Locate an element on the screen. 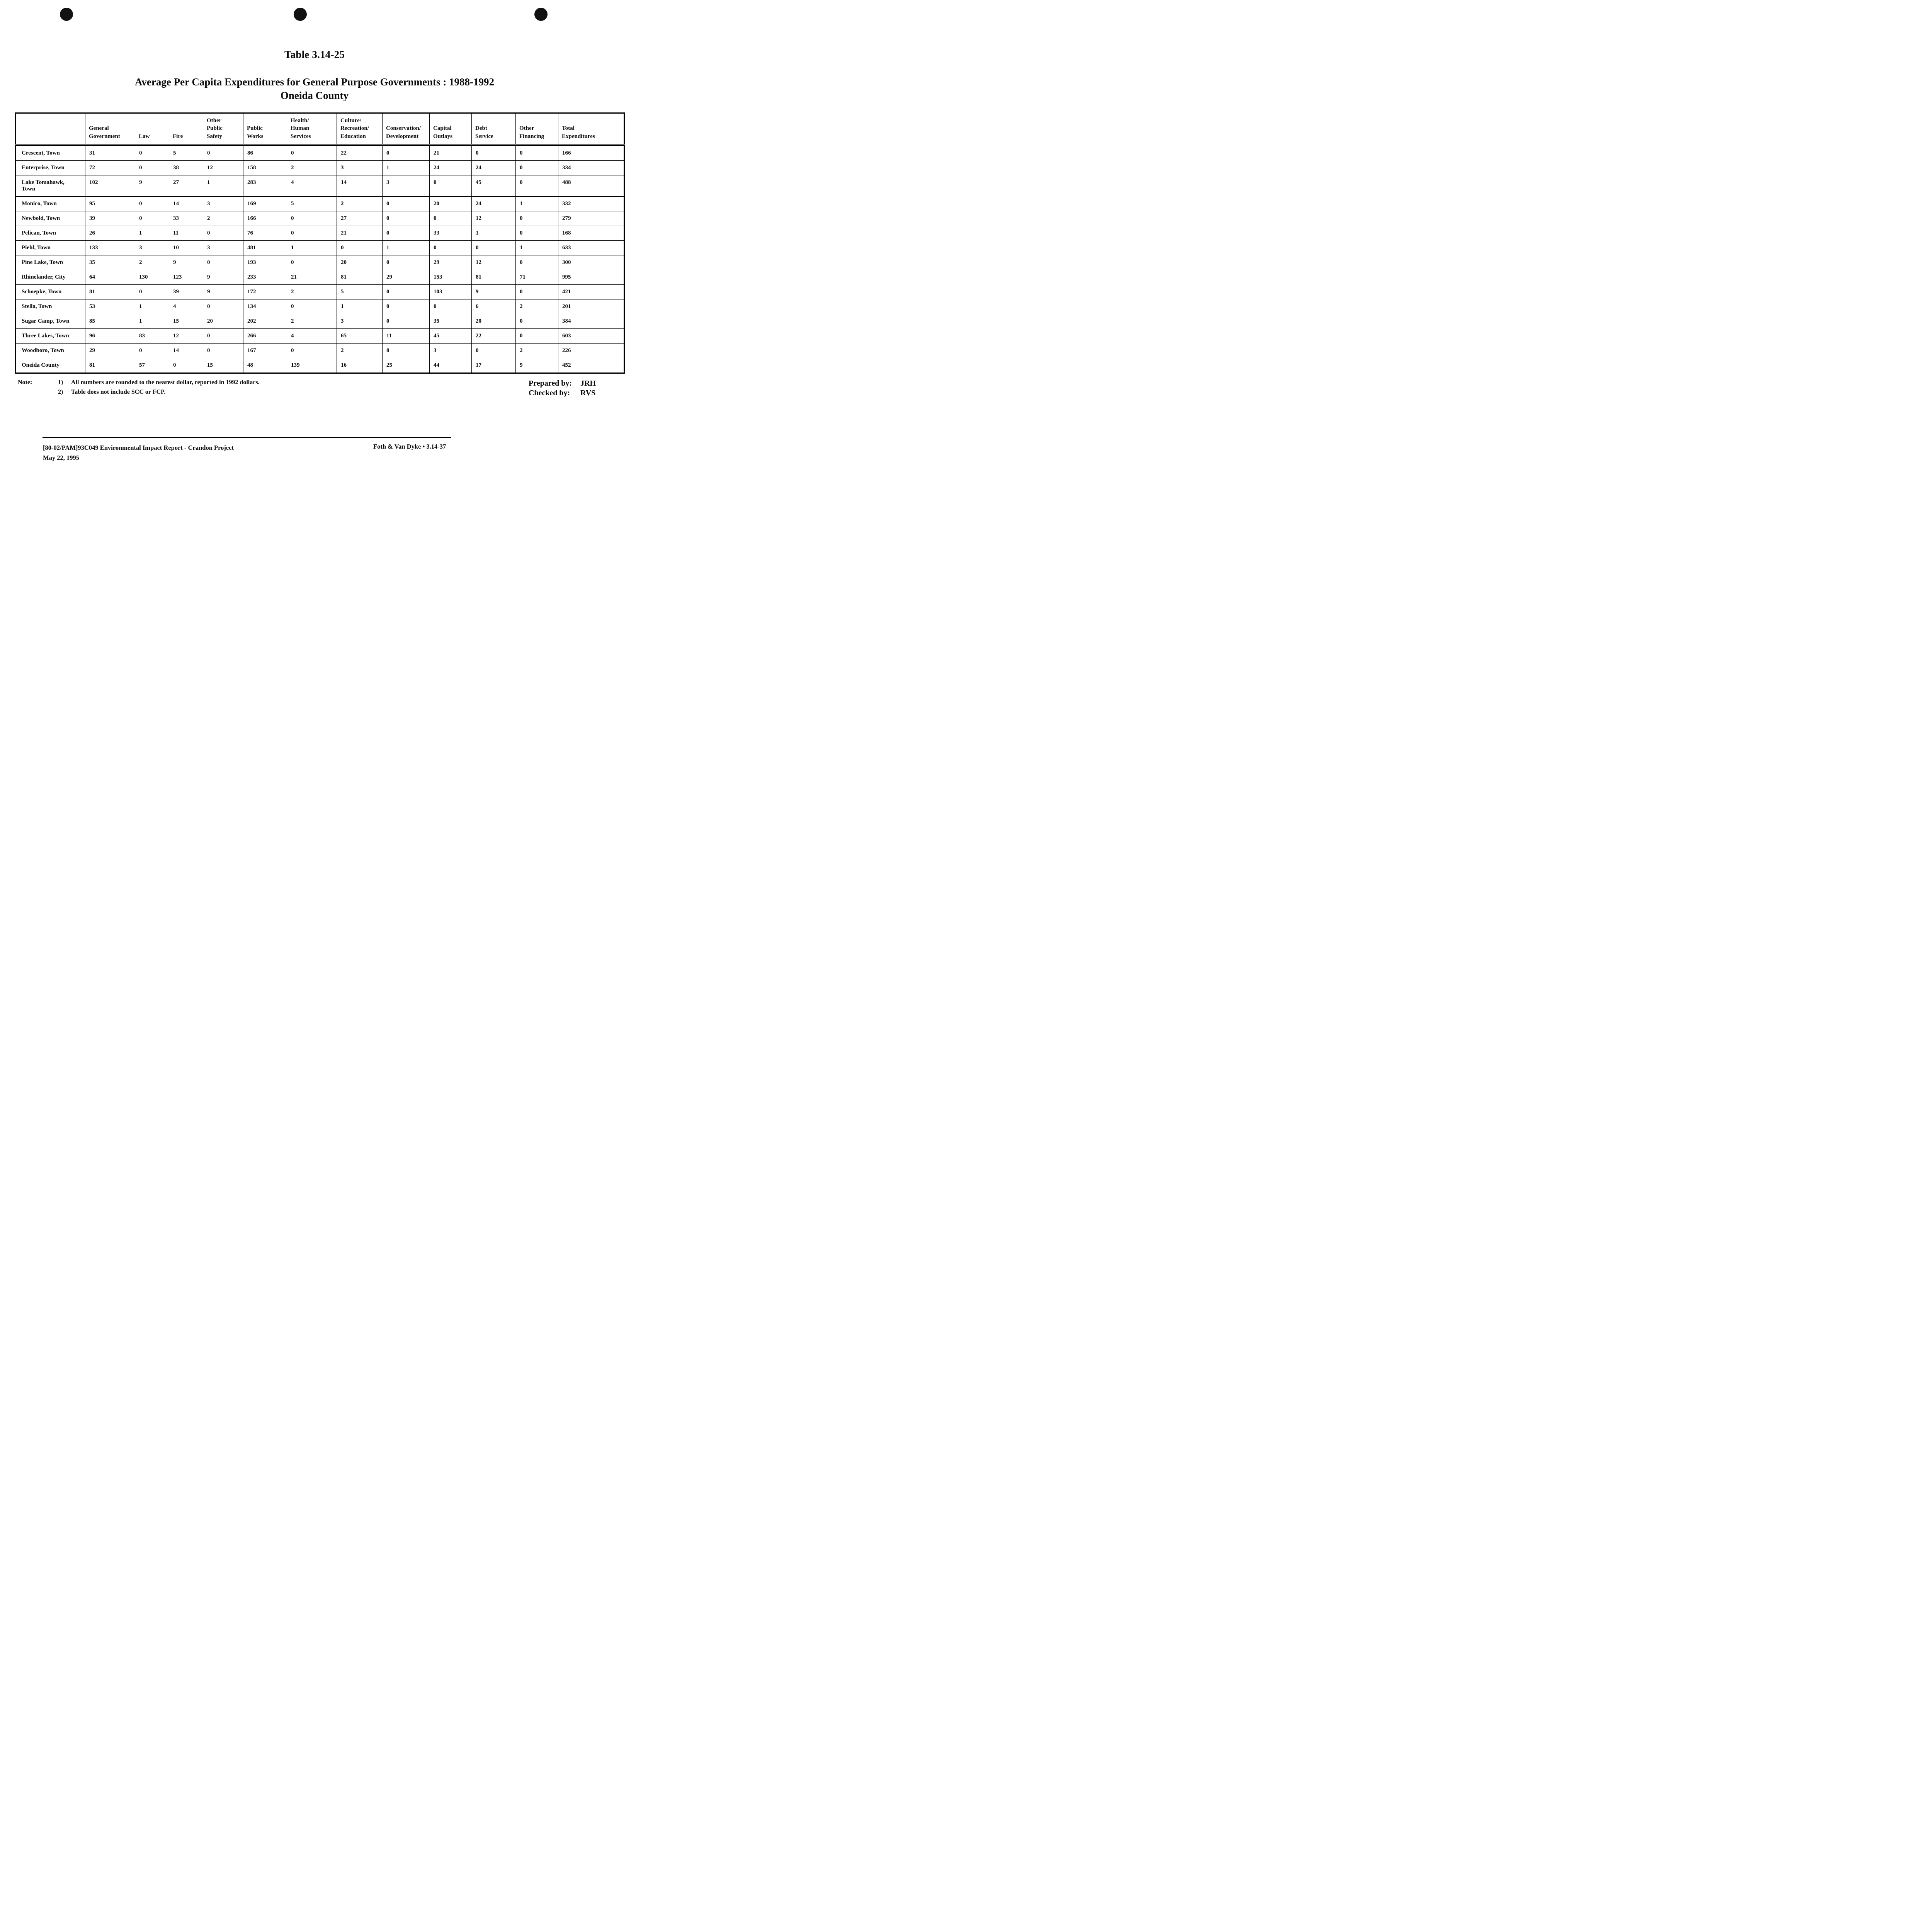  value-cell: 85 is located at coordinates (110, 321).